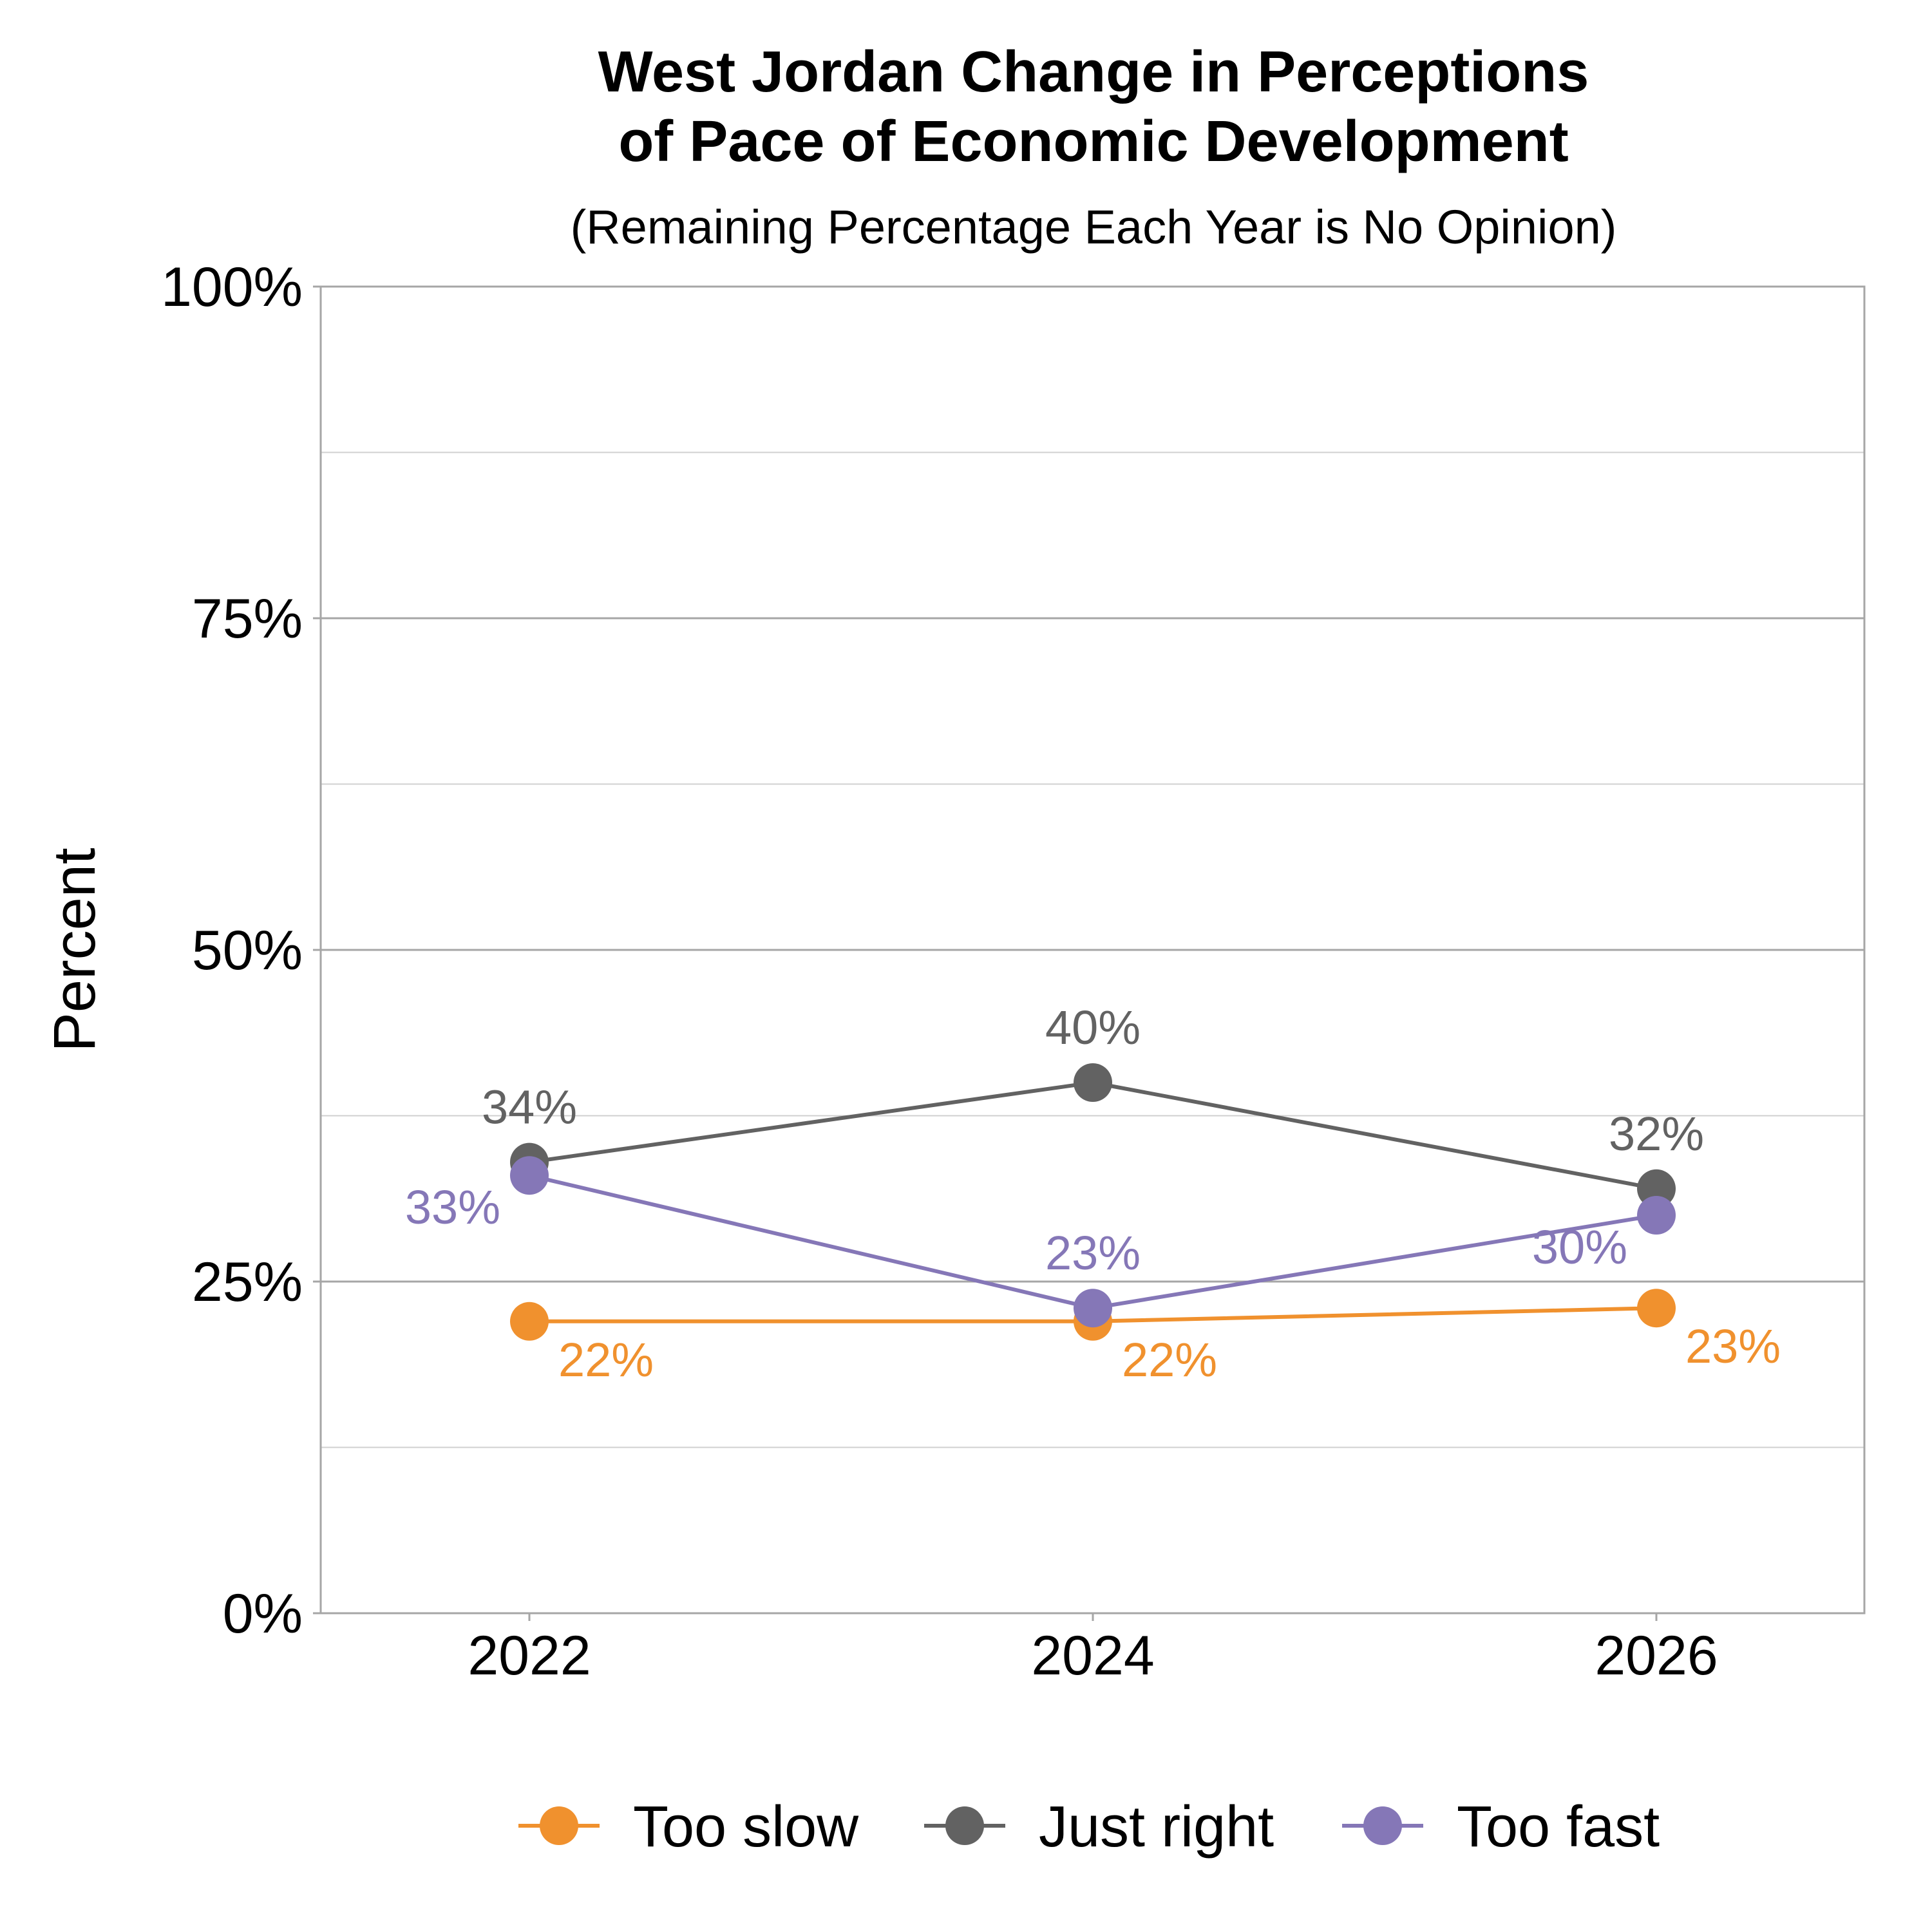 This screenshot has height=1932, width=1932. Describe the element at coordinates (1092, 1656) in the screenshot. I see `x-tick-label: 2024` at that location.